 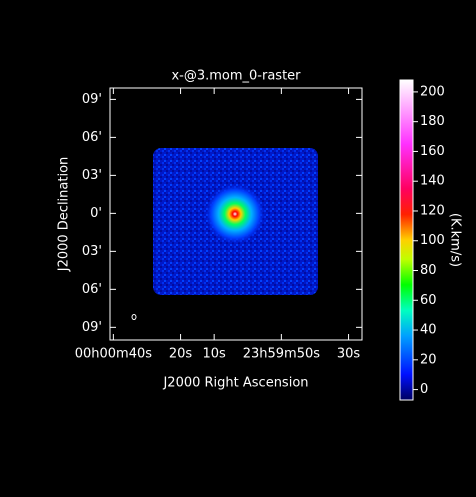 I want to click on colorbar-tick-label: 200, so click(x=432, y=91).